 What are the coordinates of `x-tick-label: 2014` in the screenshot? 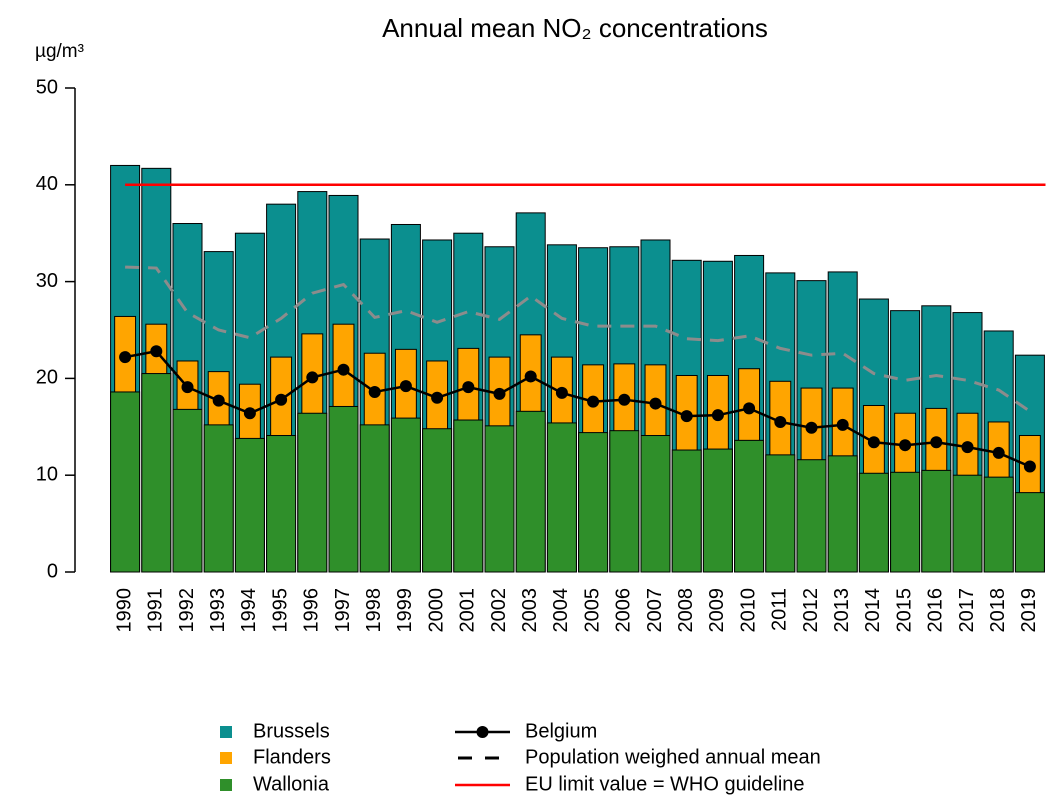 It's located at (873, 610).